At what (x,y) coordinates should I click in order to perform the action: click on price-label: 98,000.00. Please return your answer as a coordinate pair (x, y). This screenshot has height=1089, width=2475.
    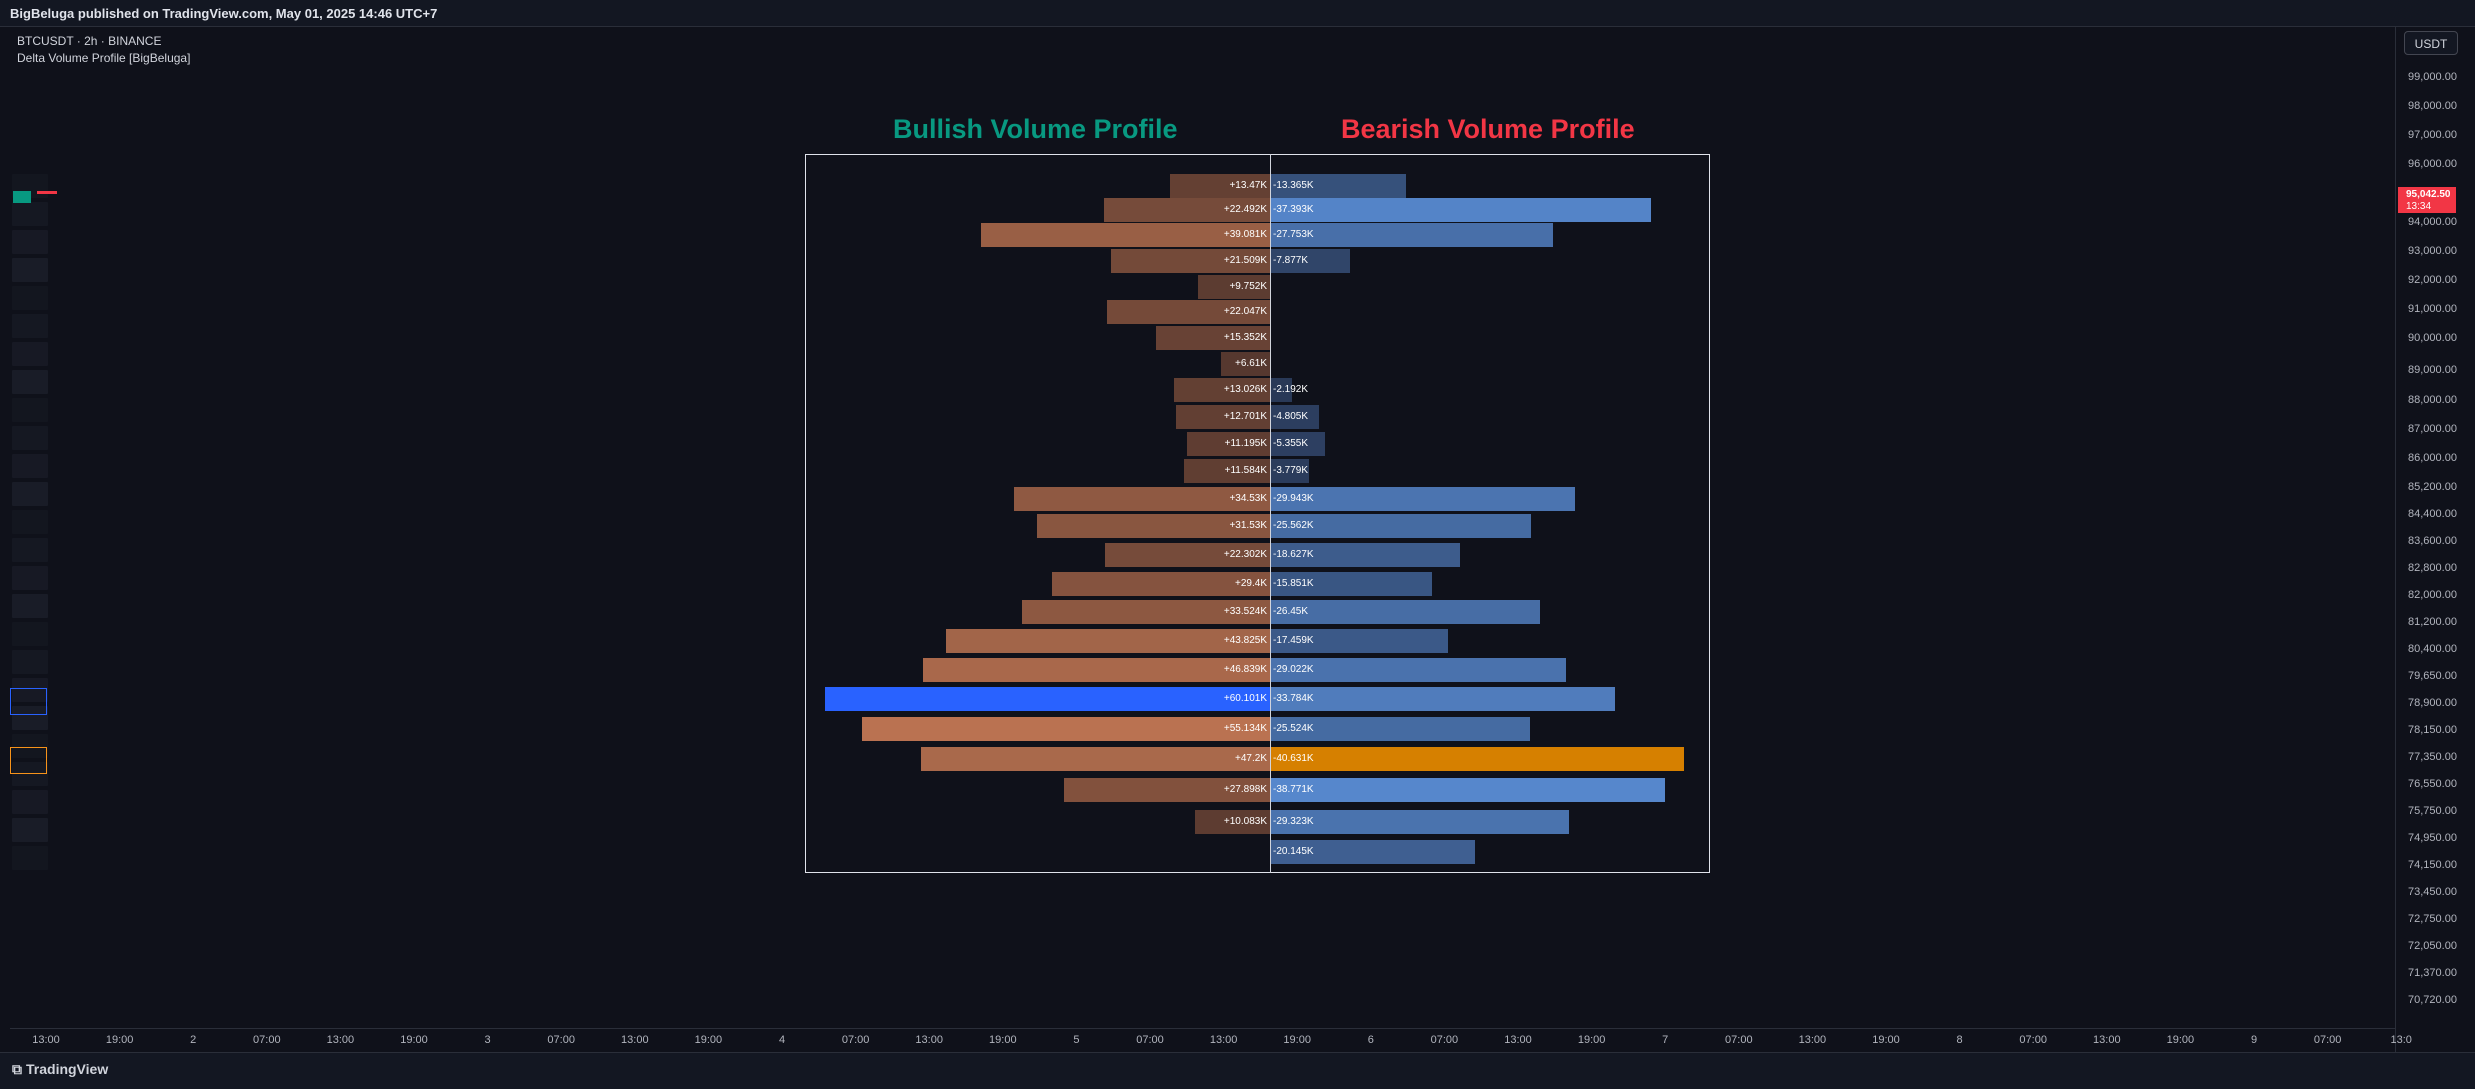
    Looking at the image, I should click on (2432, 106).